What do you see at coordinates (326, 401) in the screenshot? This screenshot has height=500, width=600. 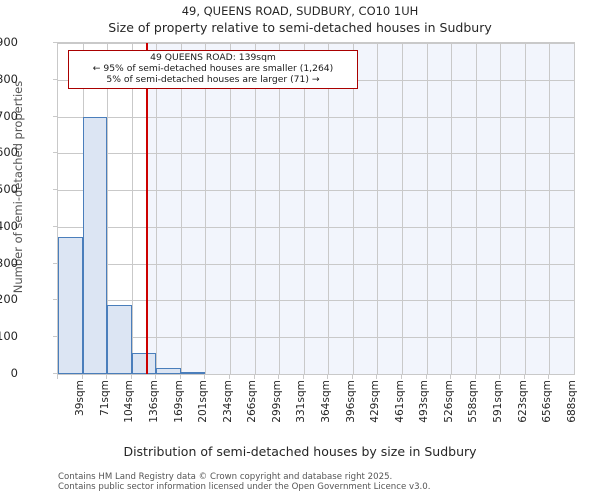 I see `x-tick-label-364sqm: 364sqm` at bounding box center [326, 401].